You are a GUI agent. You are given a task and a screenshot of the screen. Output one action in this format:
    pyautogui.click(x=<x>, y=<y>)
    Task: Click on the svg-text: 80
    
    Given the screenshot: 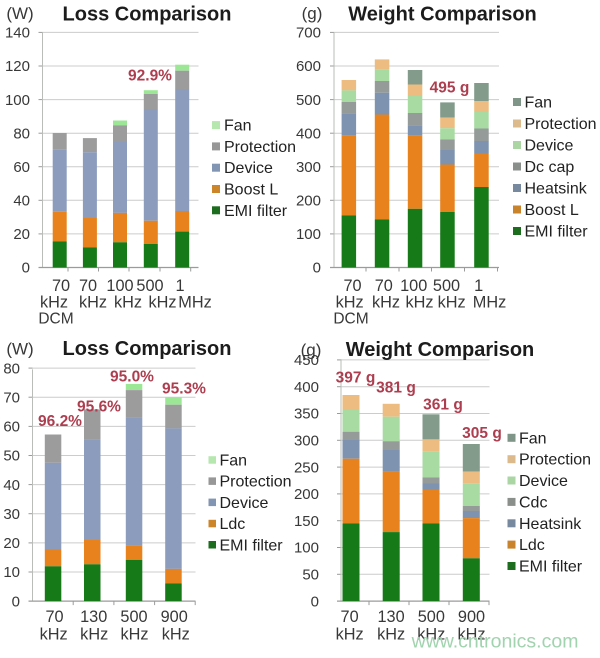 What is the action you would take?
    pyautogui.click(x=21, y=133)
    